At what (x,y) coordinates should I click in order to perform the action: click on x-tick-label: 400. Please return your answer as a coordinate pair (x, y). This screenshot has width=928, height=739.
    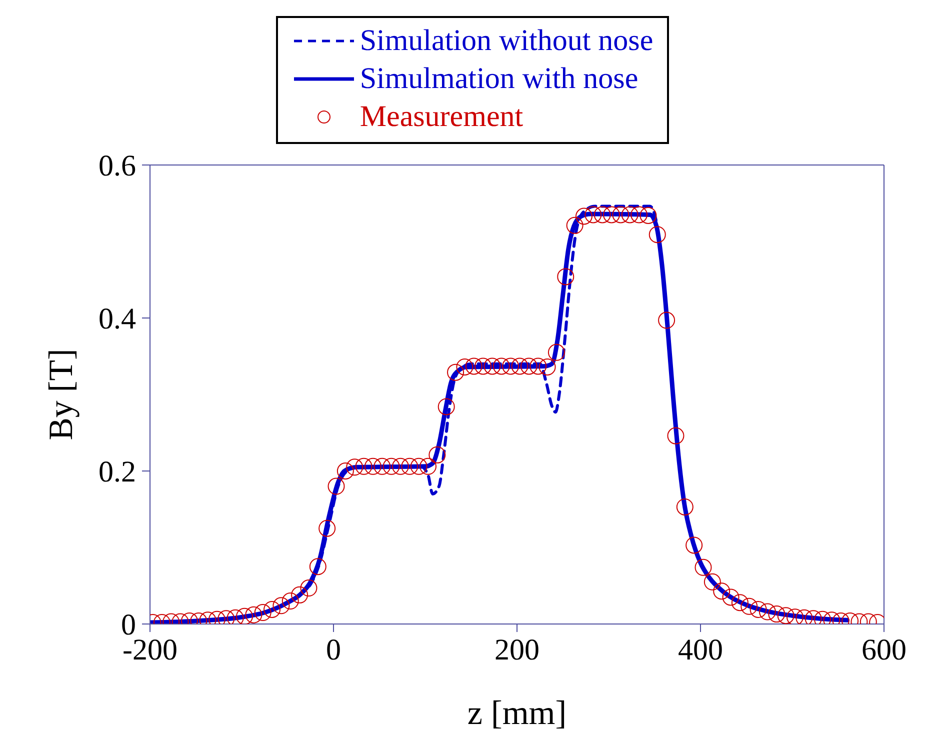
    Looking at the image, I should click on (700, 649).